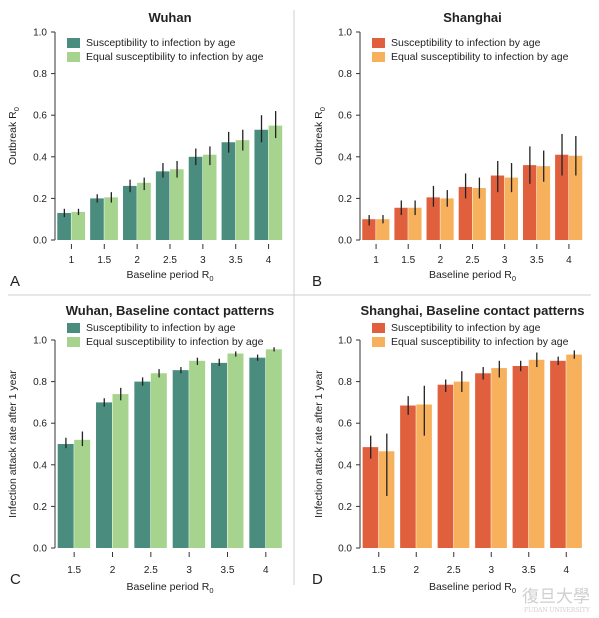 This screenshot has width=599, height=618. Describe the element at coordinates (170, 310) in the screenshot. I see `chart-title: Wuhan, Baseline contact patterns` at that location.